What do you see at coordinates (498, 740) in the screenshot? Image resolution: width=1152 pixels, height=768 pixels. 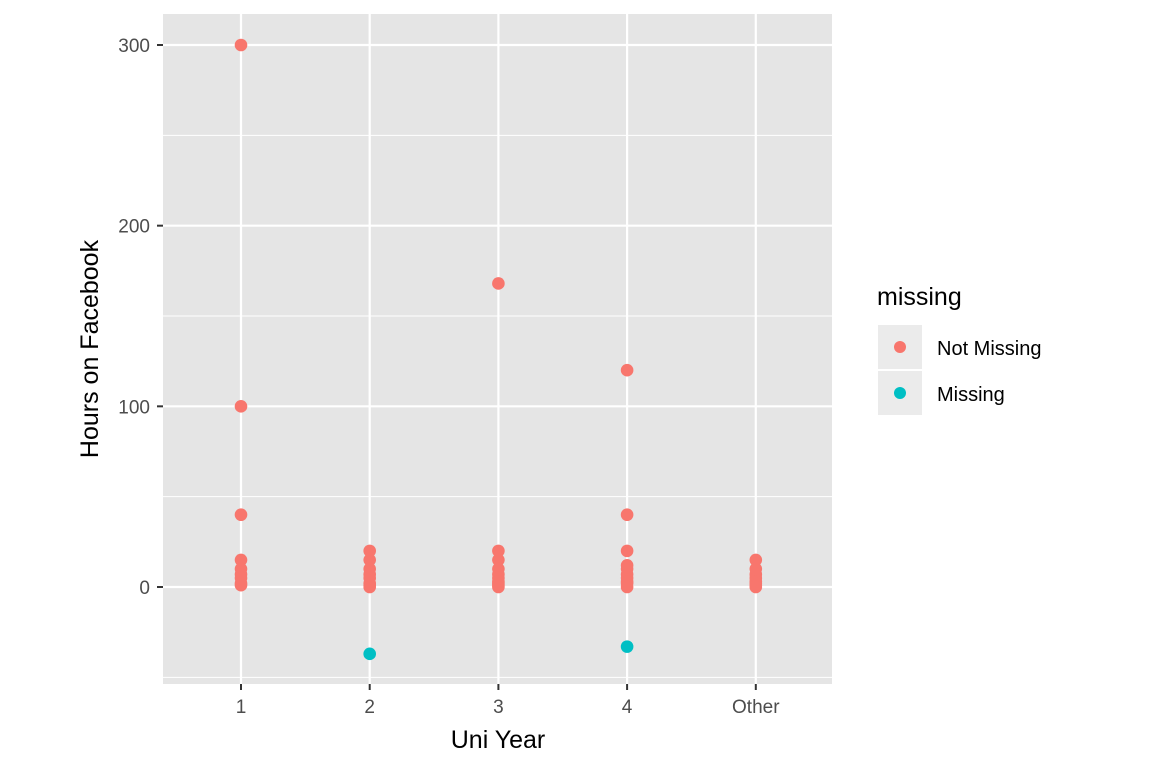 I see `x-axis-title: Uni Year` at bounding box center [498, 740].